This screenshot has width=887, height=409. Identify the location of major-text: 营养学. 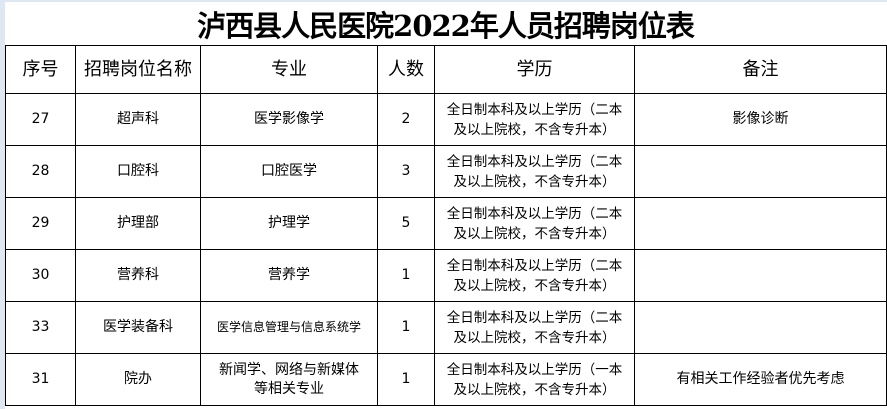
(289, 275).